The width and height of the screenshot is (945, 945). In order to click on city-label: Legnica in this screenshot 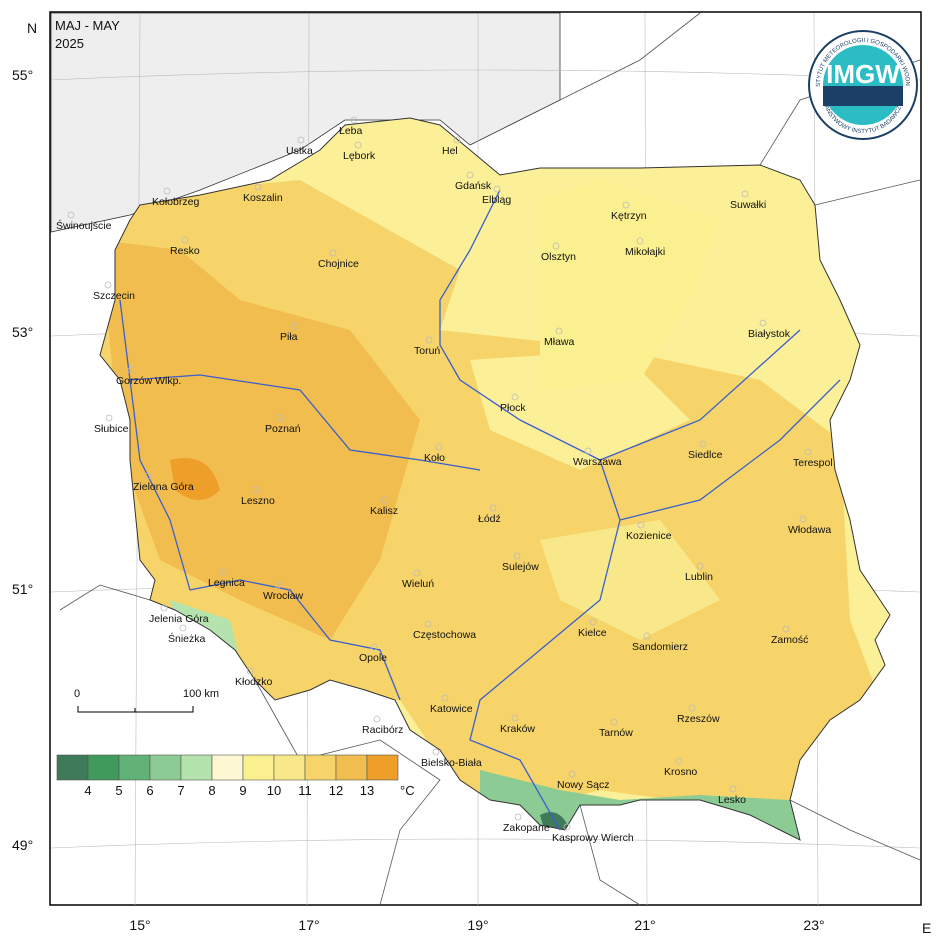, I will do `click(226, 583)`.